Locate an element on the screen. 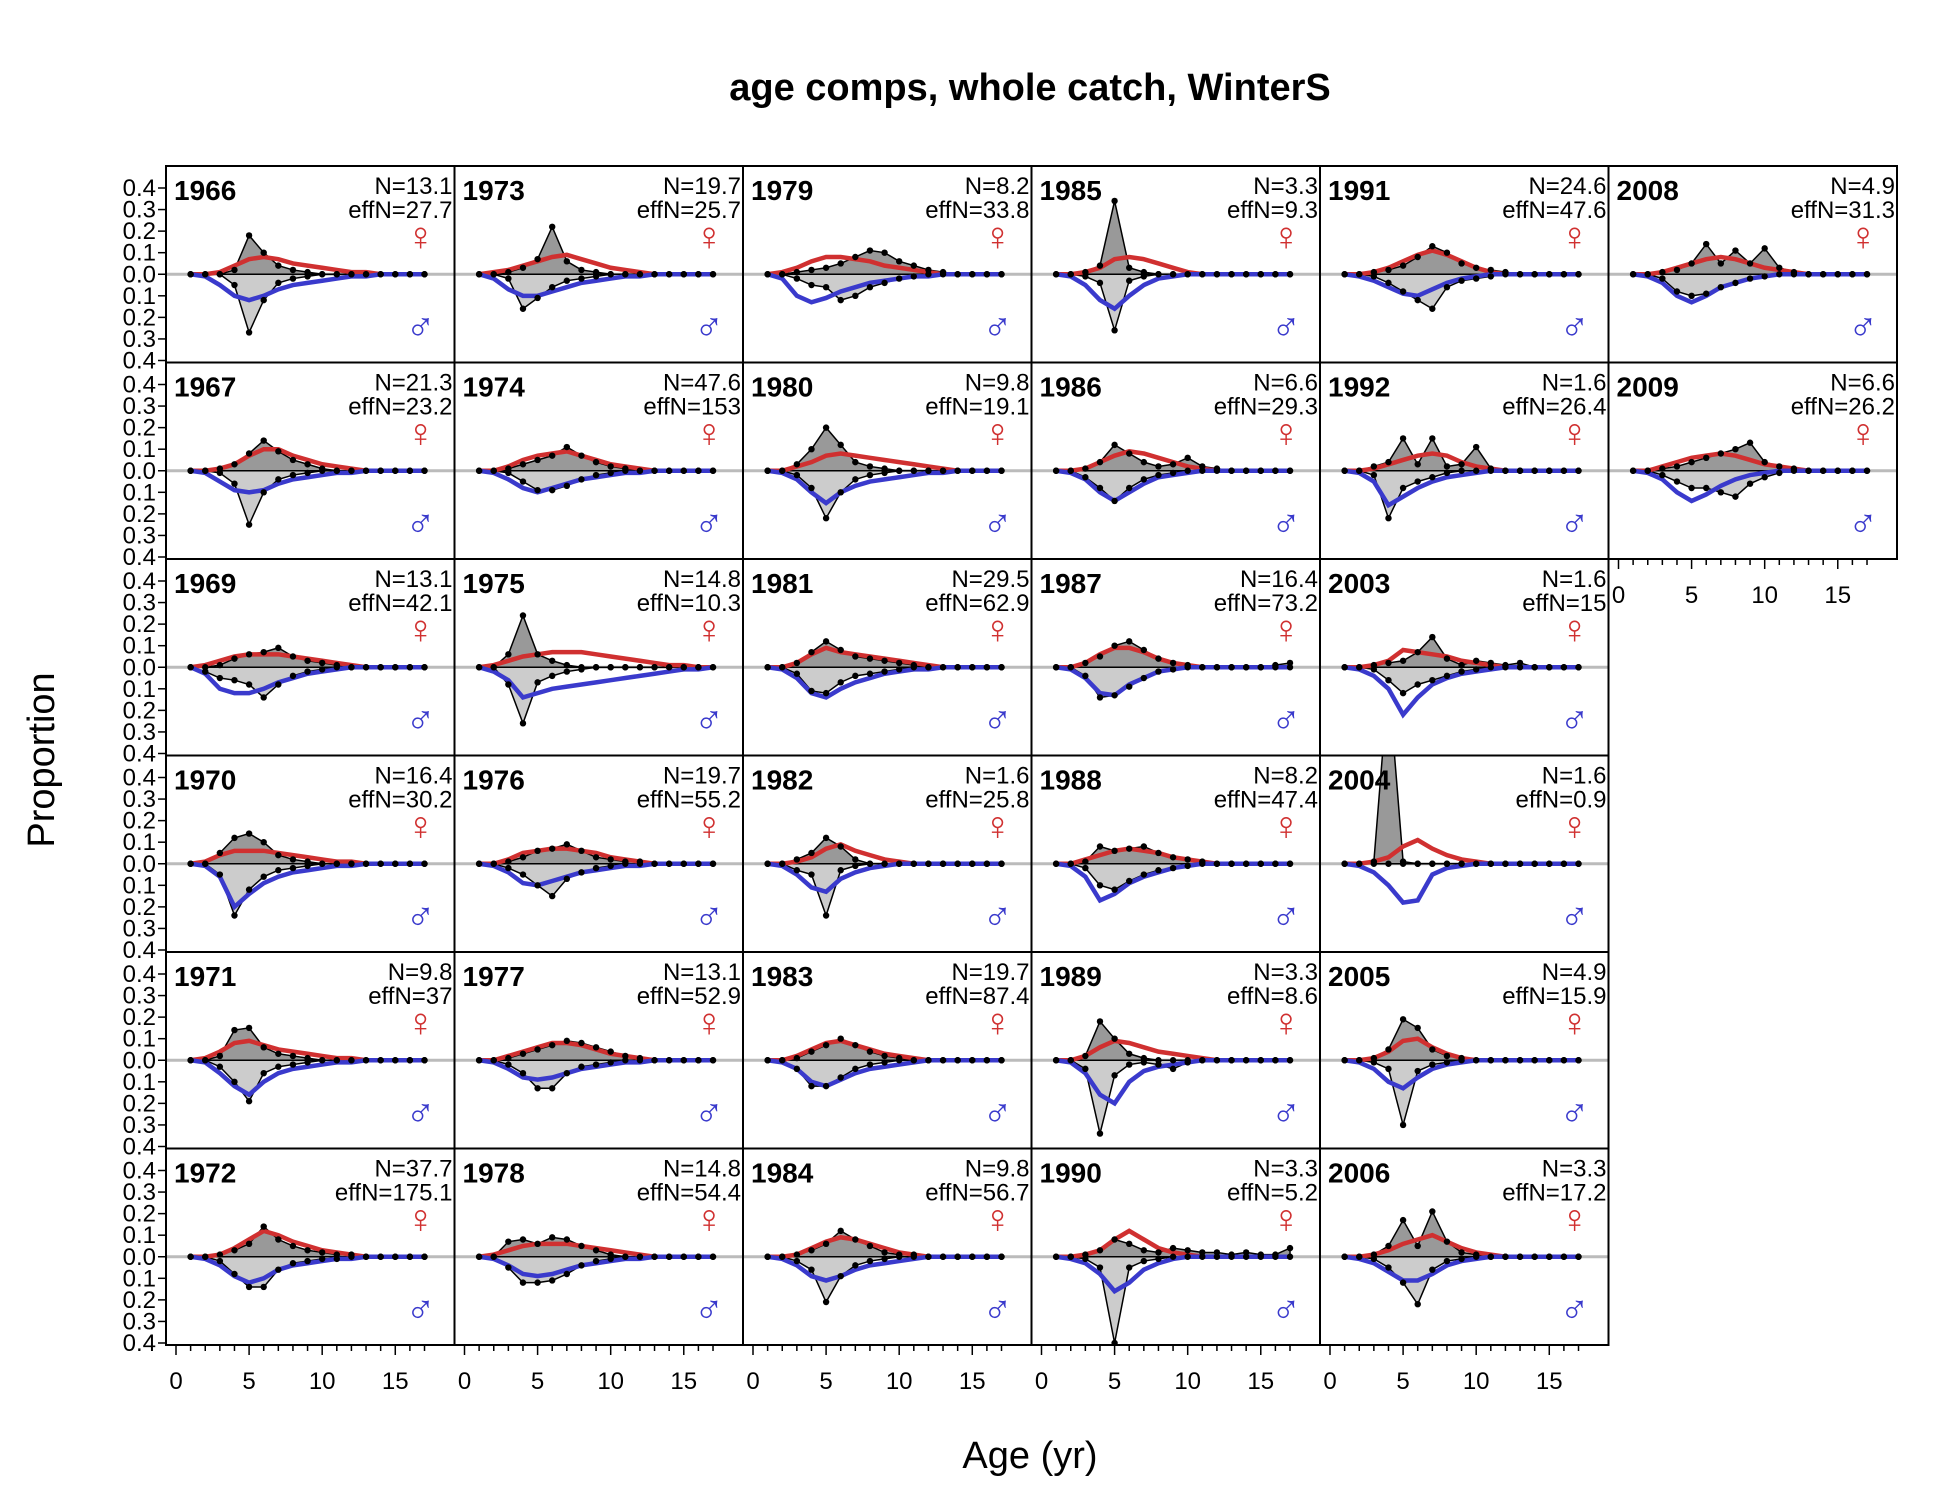  x-tick-label: 5 is located at coordinates (825, 1381).